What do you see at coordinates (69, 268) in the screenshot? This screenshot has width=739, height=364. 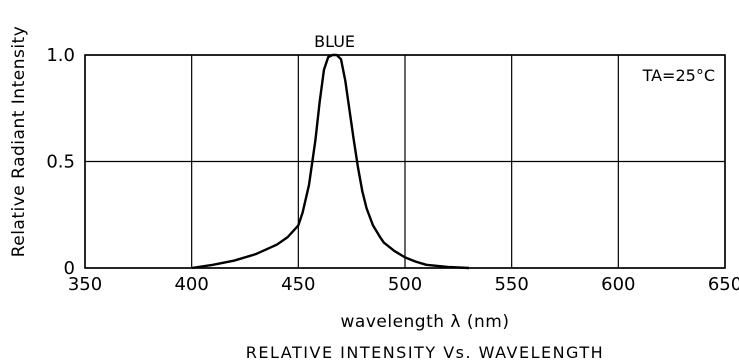 I see `y-tick-label: 0` at bounding box center [69, 268].